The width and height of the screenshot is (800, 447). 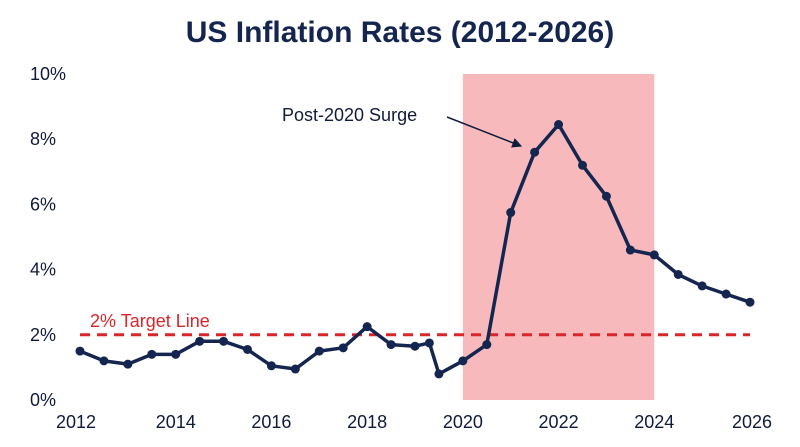 I want to click on x-tick-label: 2014, so click(x=176, y=422).